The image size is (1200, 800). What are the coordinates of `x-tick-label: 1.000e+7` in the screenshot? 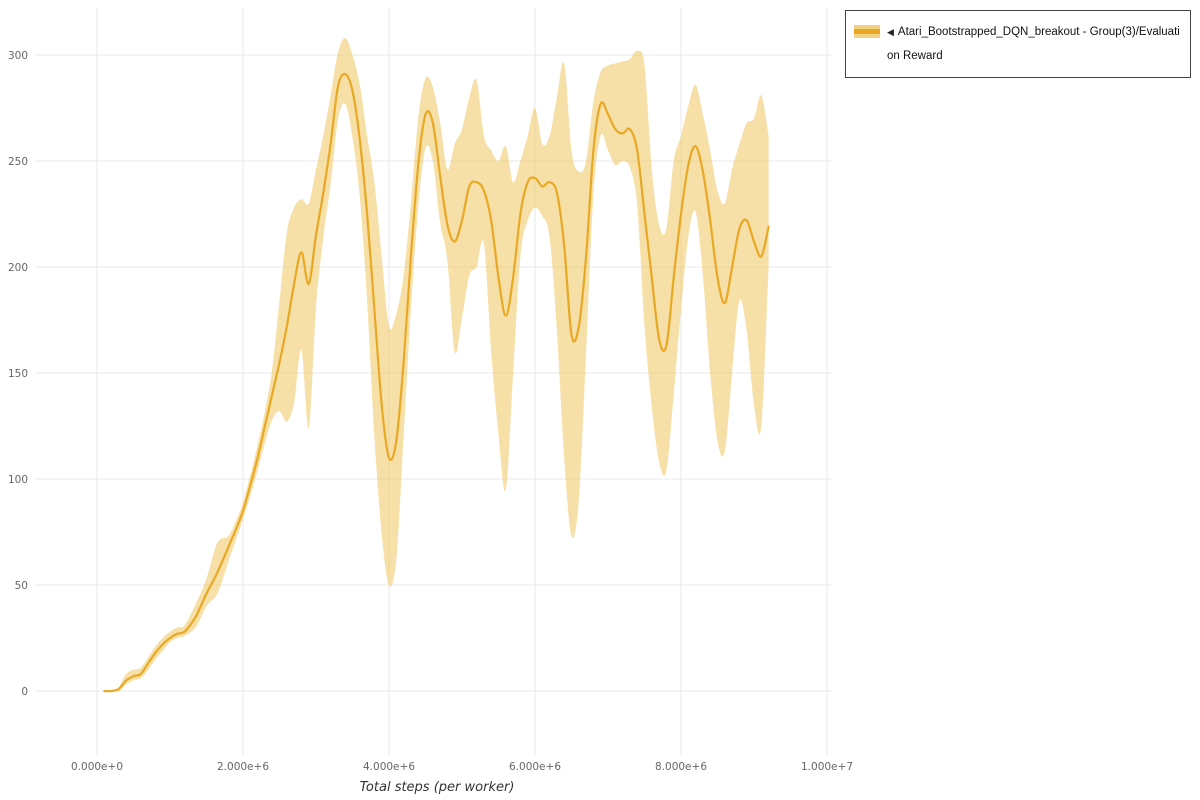 It's located at (827, 767).